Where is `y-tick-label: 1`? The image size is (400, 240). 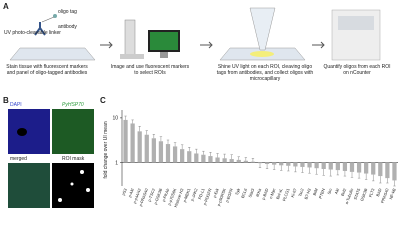
y-tick-label: 1 is located at coordinates (116, 163).